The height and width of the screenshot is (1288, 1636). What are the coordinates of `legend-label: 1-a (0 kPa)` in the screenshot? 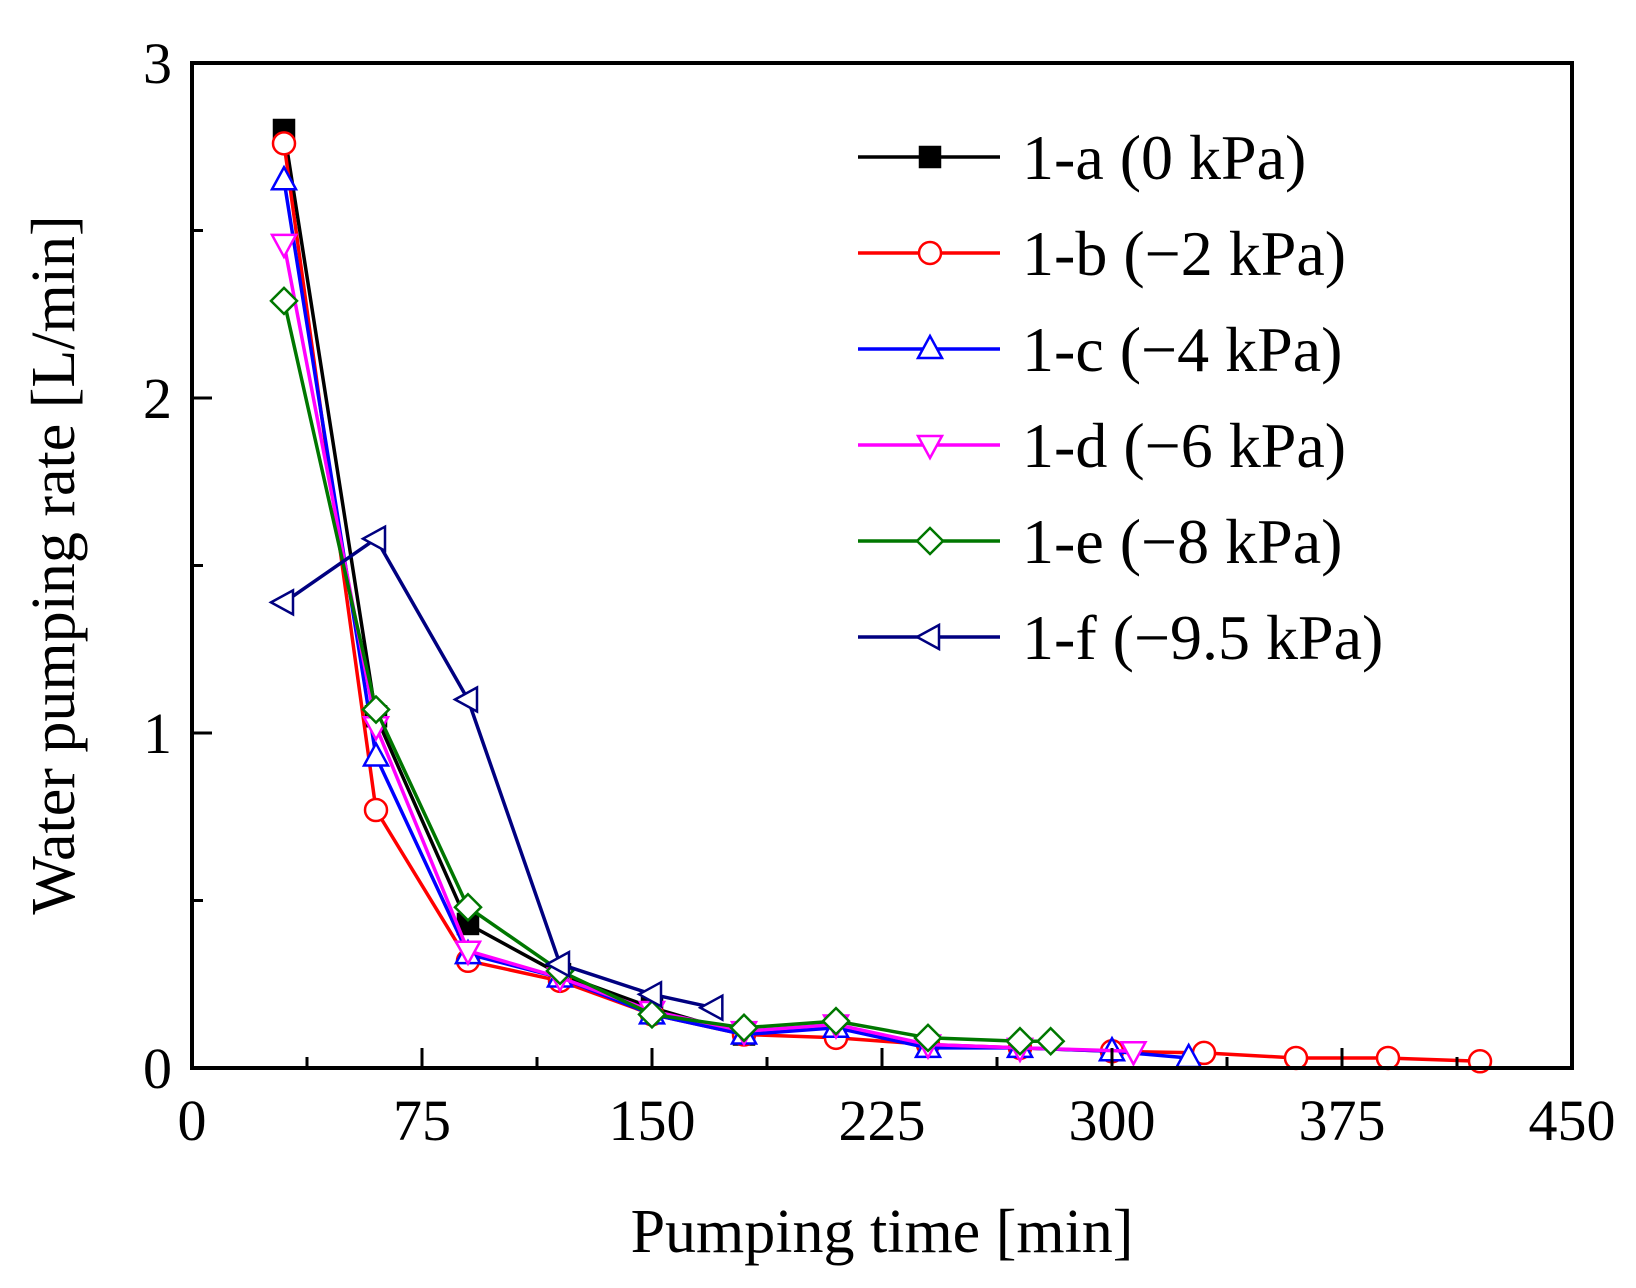 It's located at (1164, 157).